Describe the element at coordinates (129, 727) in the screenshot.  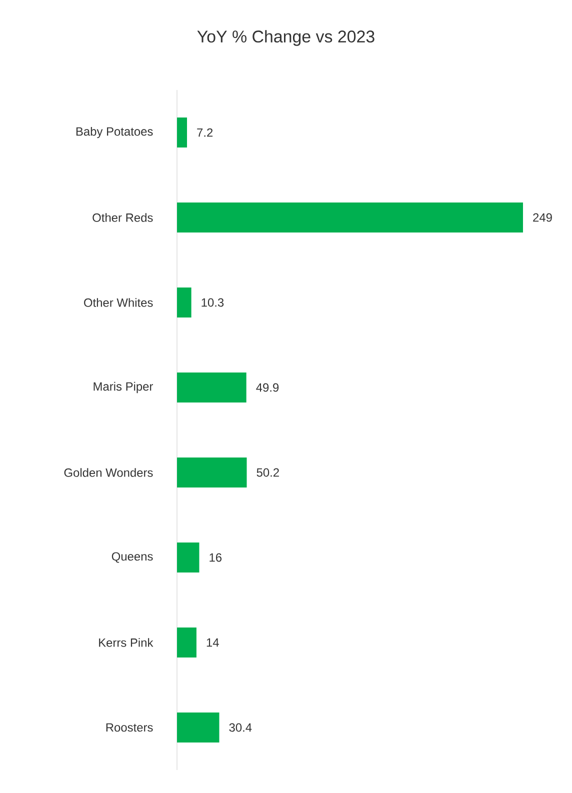
I see `y-tick-label: Roosters` at that location.